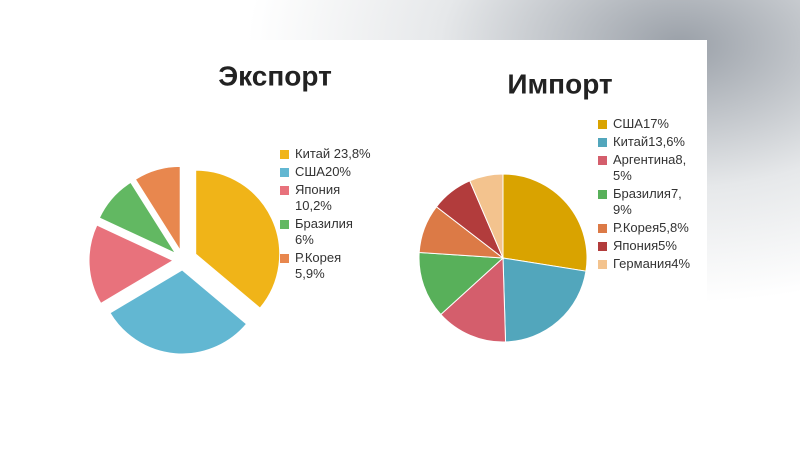  I want to click on legend-item: Р.Корея5,8%, so click(648, 228).